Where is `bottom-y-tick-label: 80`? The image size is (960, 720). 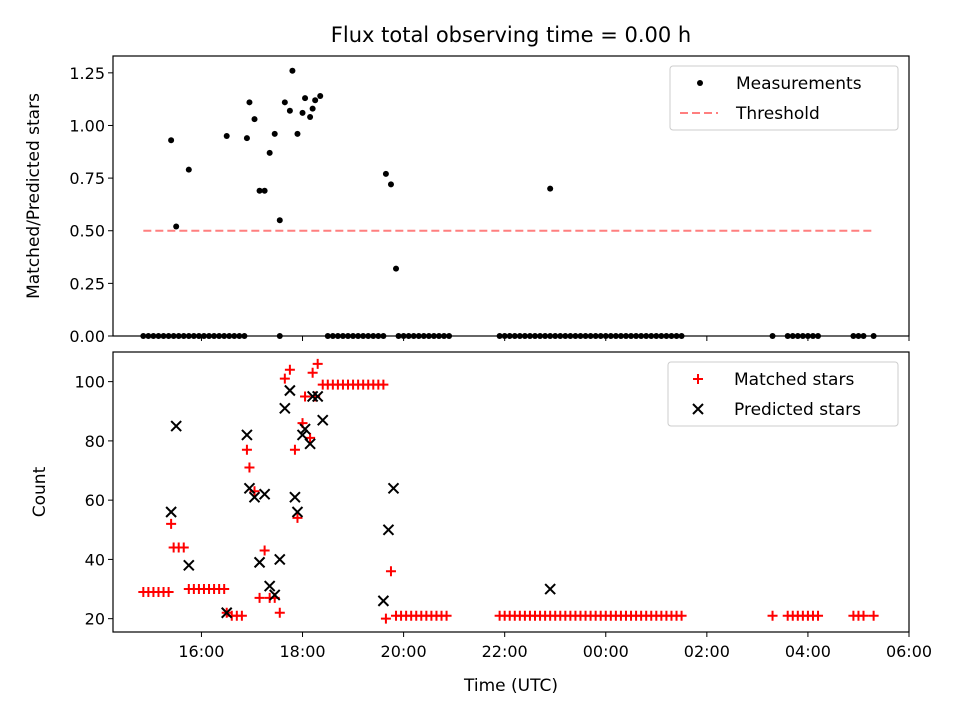 bottom-y-tick-label: 80 is located at coordinates (95, 441).